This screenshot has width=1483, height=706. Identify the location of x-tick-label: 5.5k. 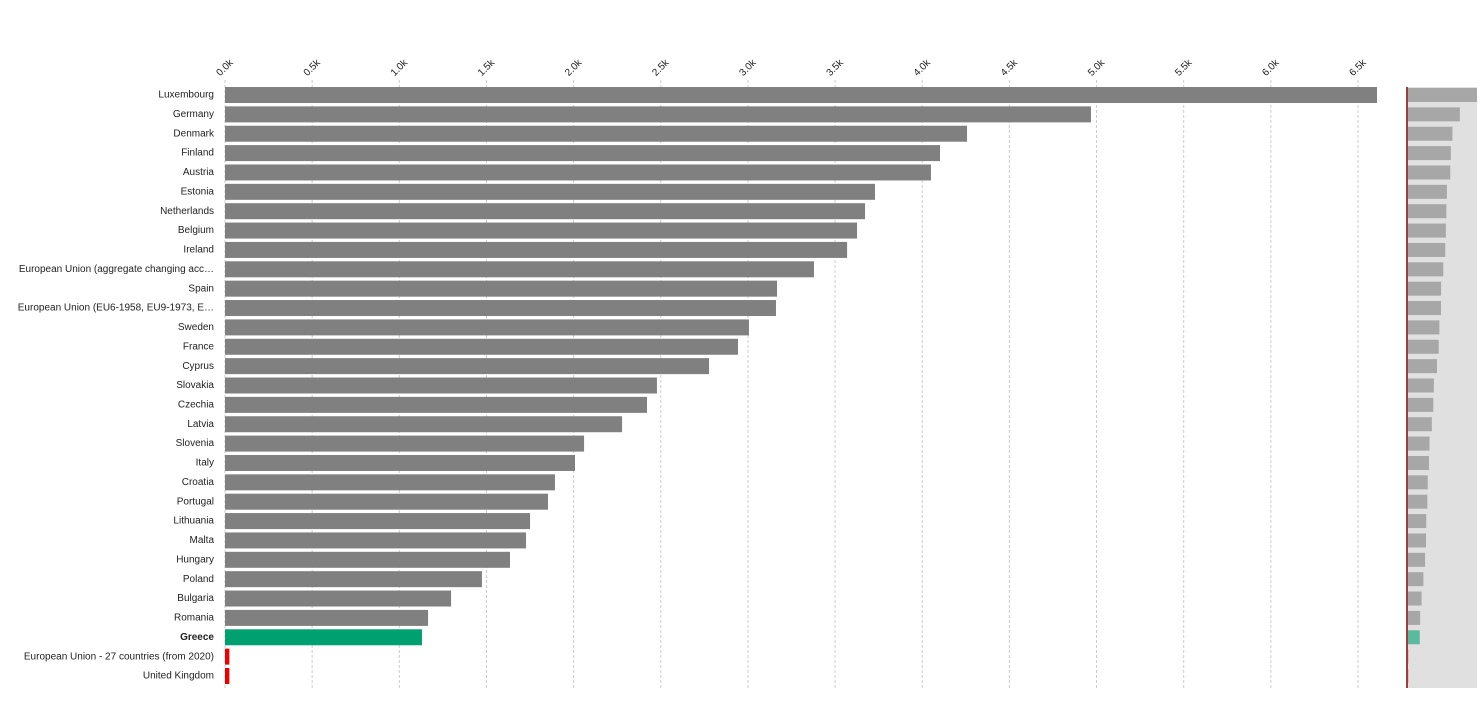
(1184, 68).